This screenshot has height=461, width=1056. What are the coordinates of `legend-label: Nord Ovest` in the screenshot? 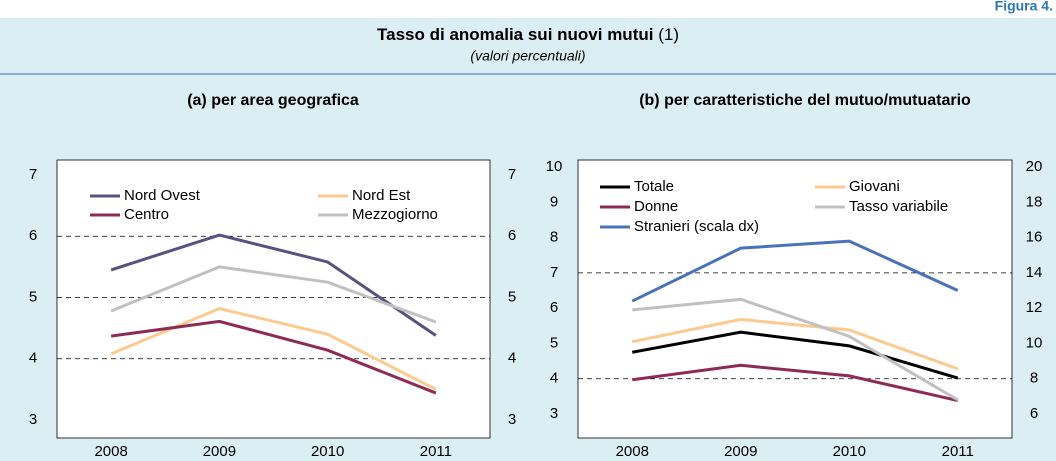 It's located at (162, 195).